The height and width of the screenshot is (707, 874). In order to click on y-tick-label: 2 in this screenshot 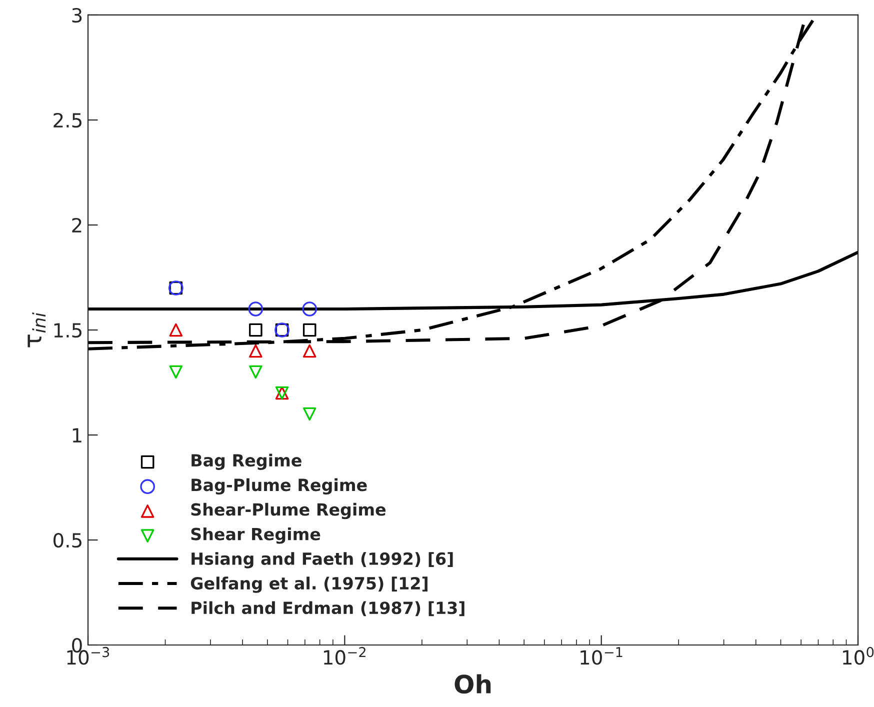, I will do `click(77, 225)`.